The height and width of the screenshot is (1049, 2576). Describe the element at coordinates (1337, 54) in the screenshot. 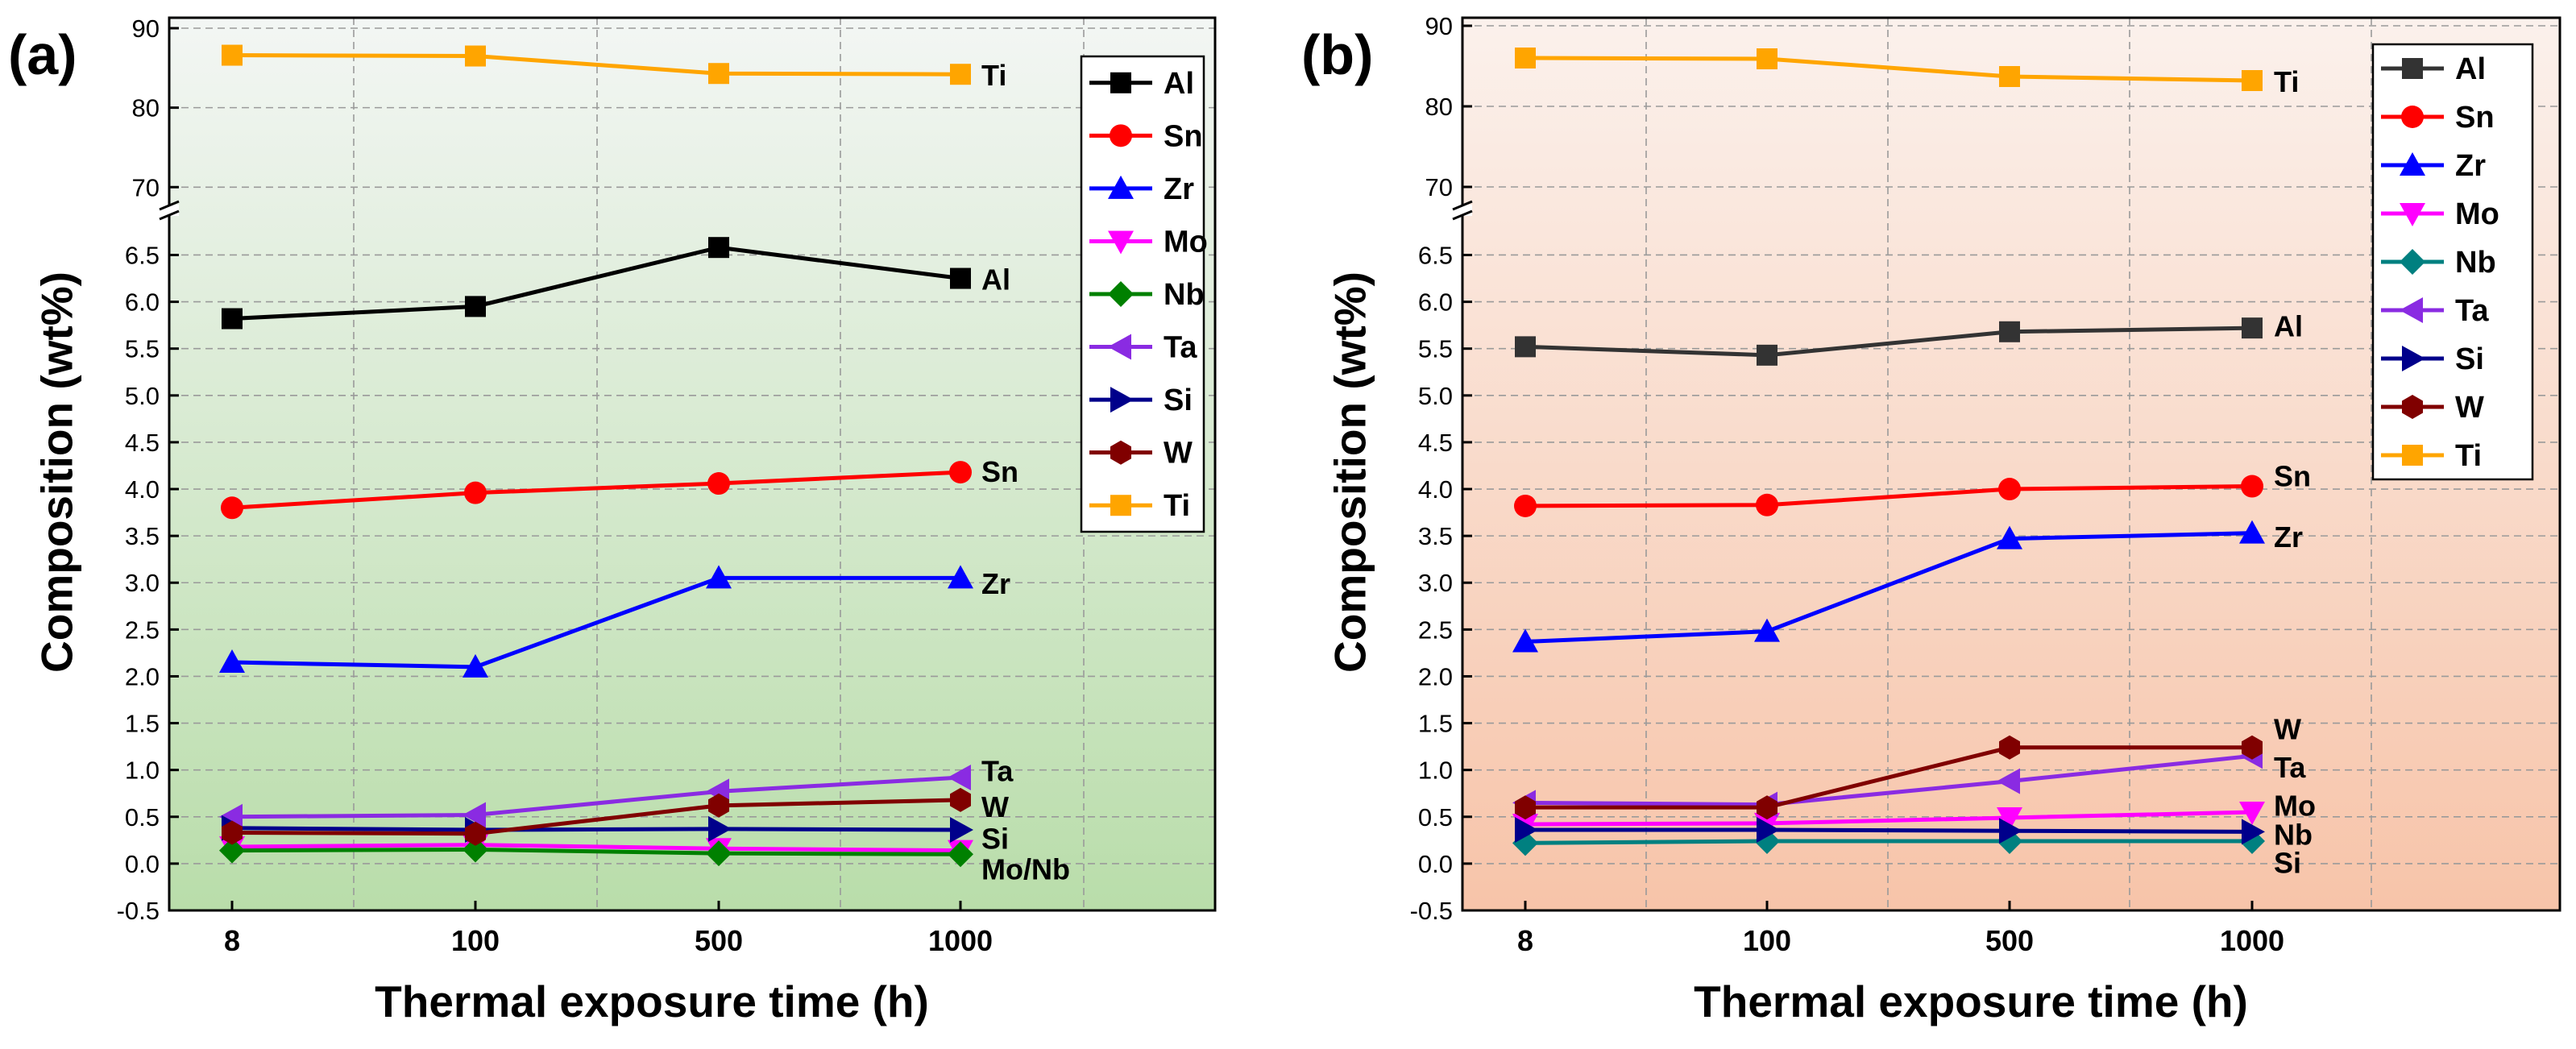

I see `panel-label: (b)` at that location.